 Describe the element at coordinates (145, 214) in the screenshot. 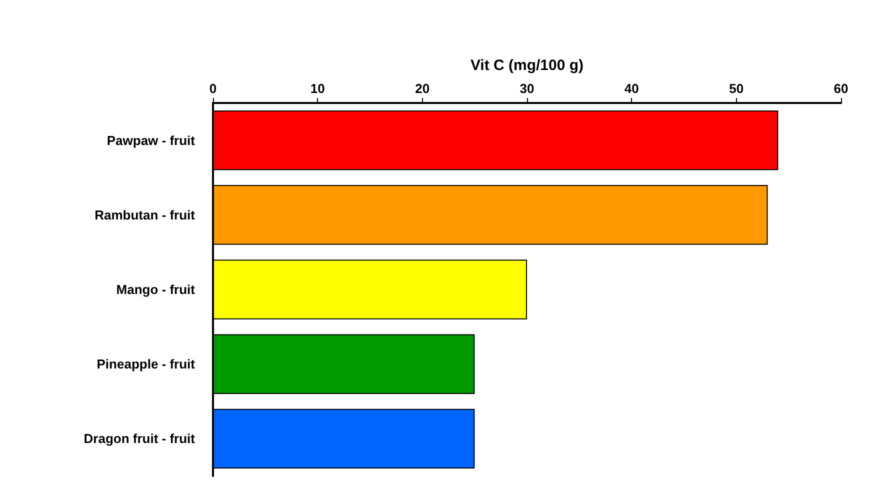

I see `y-tick-label: Rambutan - fruit` at that location.